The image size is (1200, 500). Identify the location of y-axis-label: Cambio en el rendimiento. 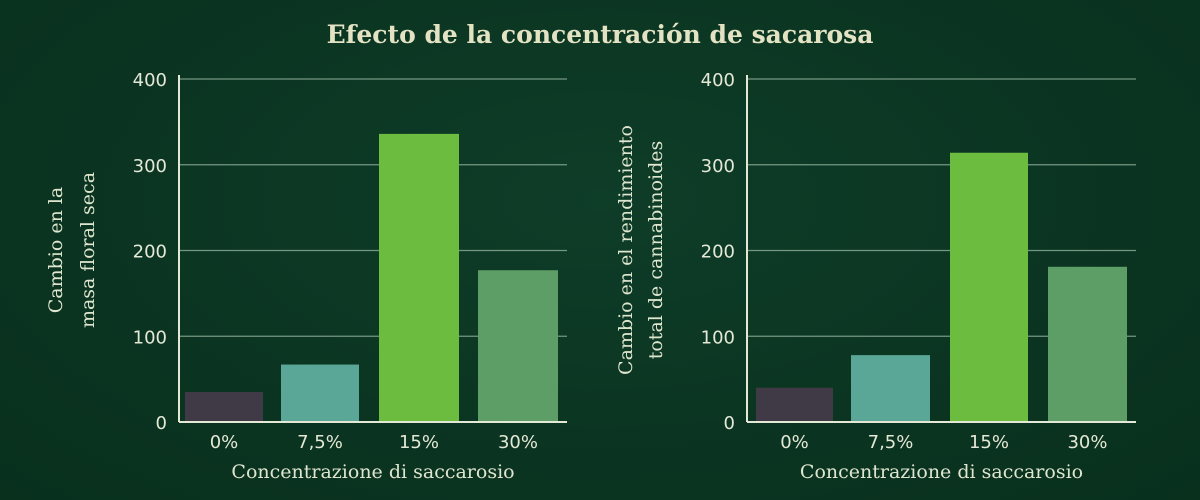
(626, 250).